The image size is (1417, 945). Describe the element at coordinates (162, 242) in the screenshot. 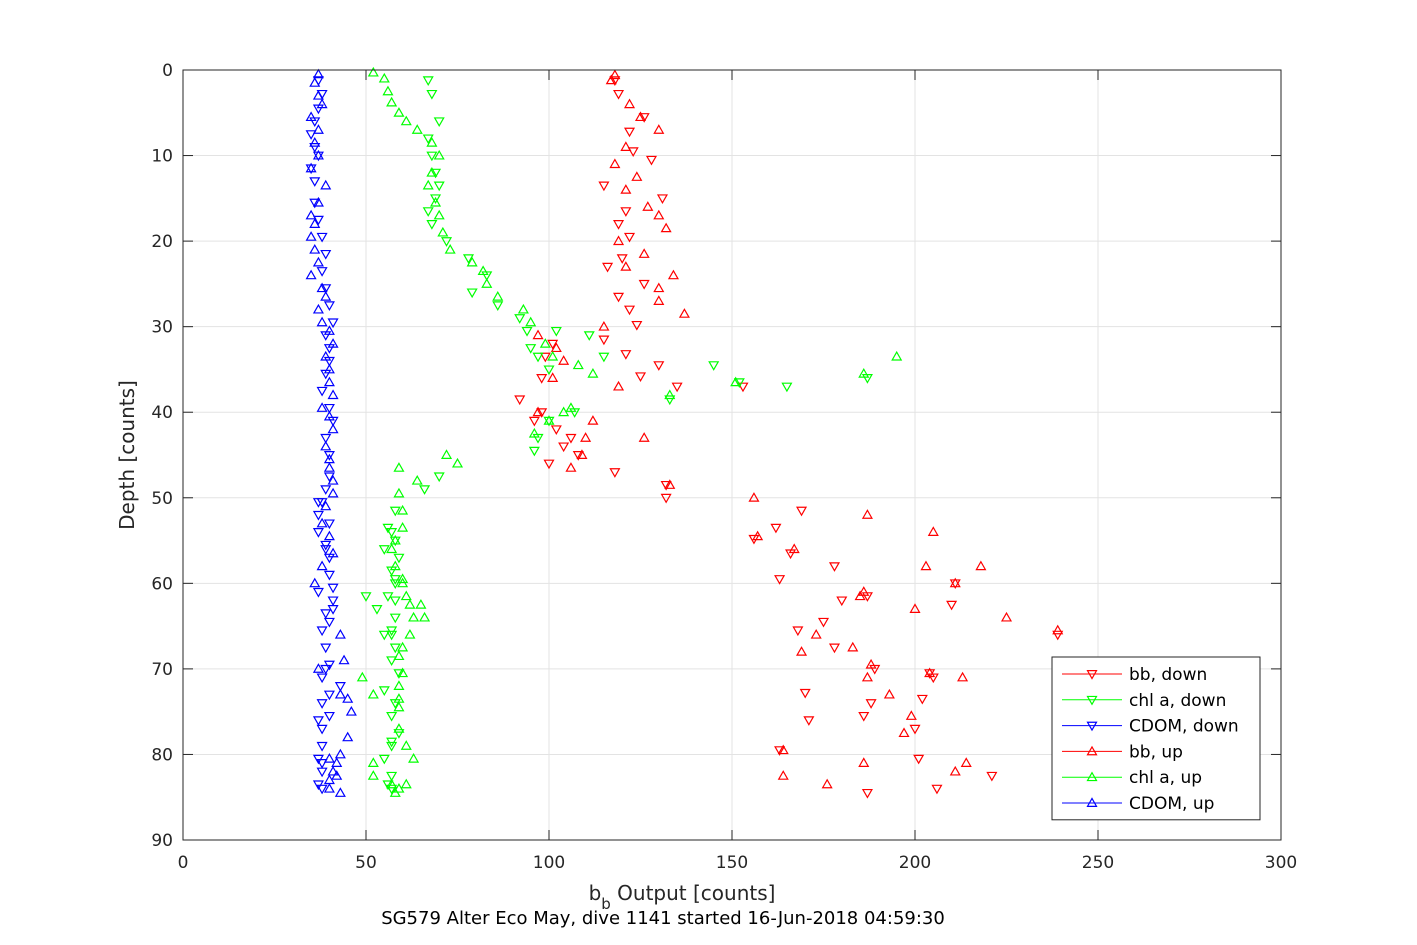

I see `y-tick-label: 20` at that location.